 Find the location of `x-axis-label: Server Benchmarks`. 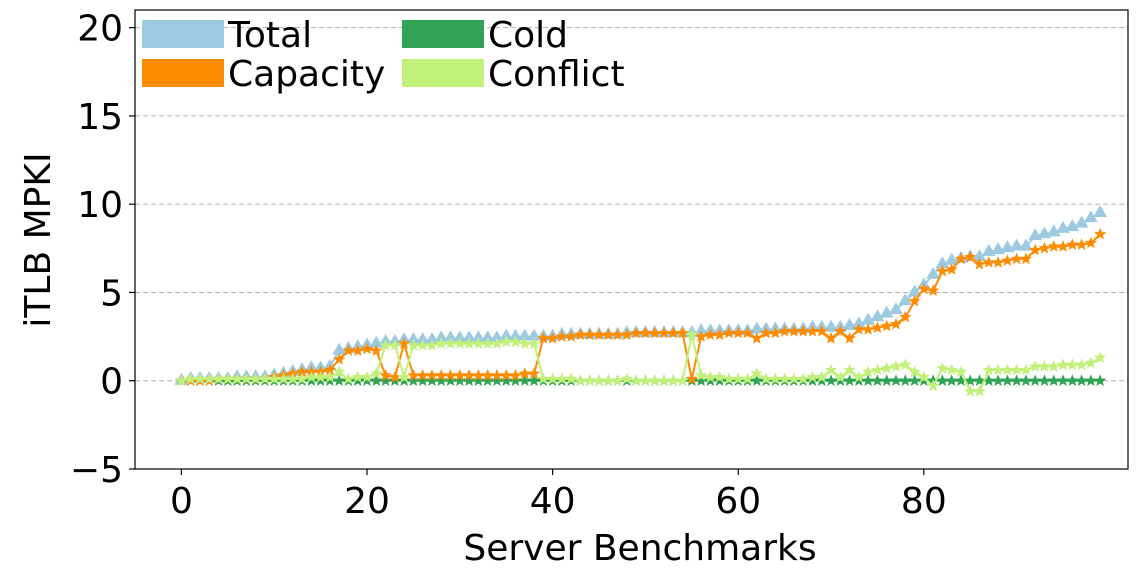

x-axis-label: Server Benchmarks is located at coordinates (639, 548).